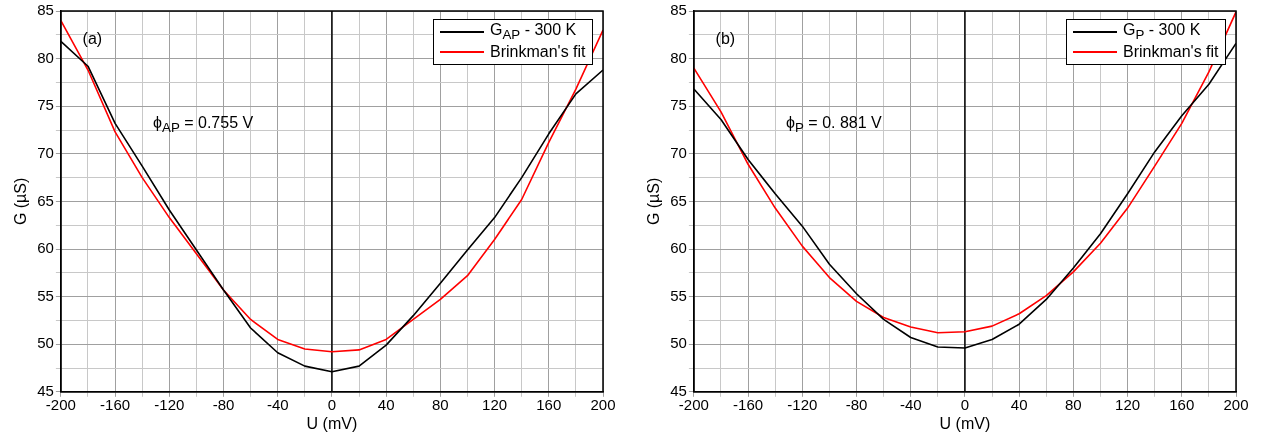 Image resolution: width=1266 pixels, height=434 pixels. What do you see at coordinates (834, 124) in the screenshot?
I see `annotation: ϕ$_{P}$ = 0. 881 V` at bounding box center [834, 124].